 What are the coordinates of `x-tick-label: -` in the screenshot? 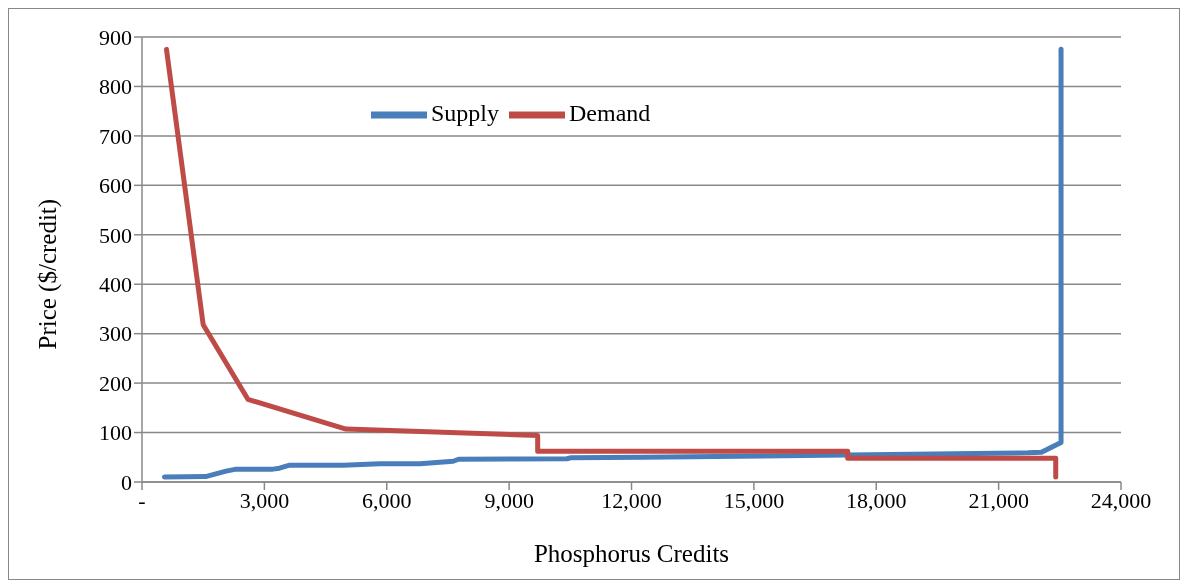 It's located at (142, 500).